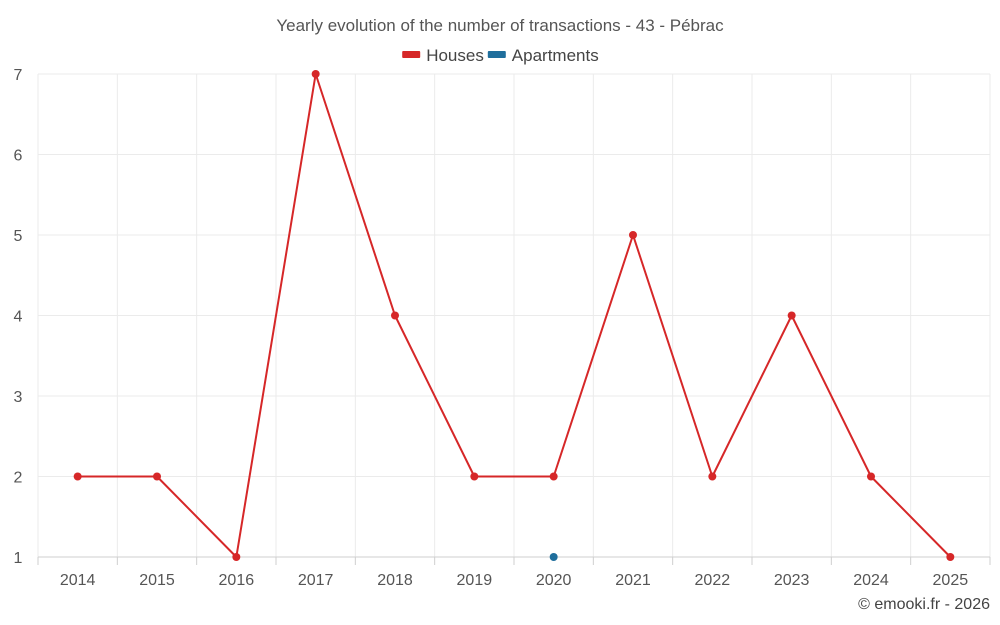 The image size is (1000, 625). Describe the element at coordinates (554, 580) in the screenshot. I see `x-tick-label: 2020` at that location.